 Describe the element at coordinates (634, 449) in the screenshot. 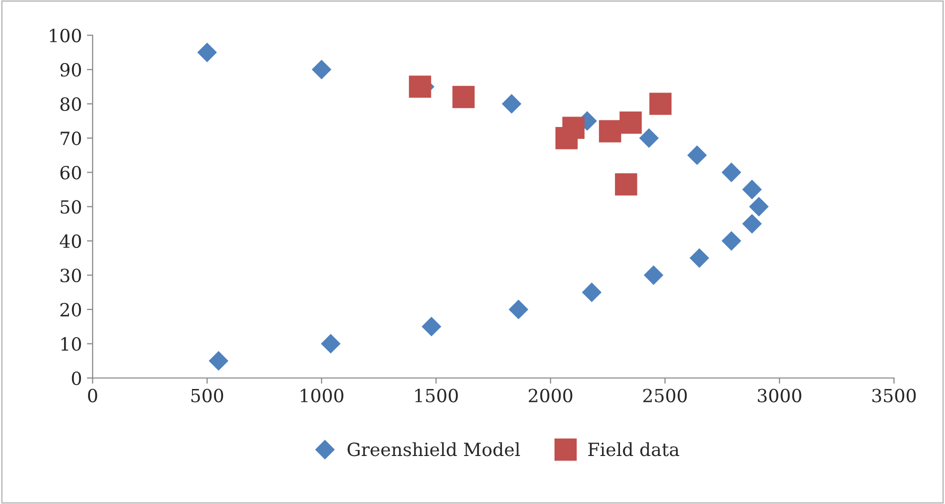

I see `legend-label: Field data` at that location.